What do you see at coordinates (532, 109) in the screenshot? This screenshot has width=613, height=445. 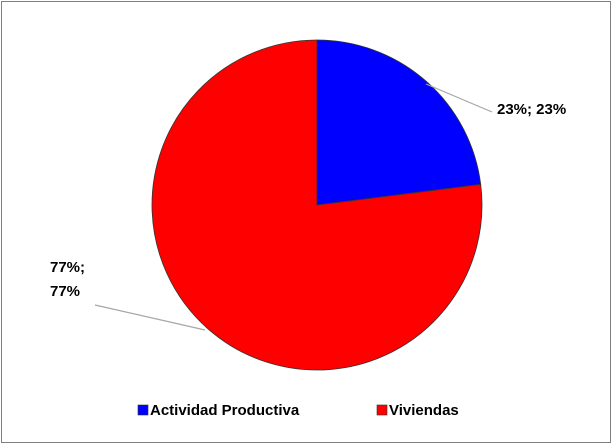 I see `data-label: 23%; 23%` at bounding box center [532, 109].